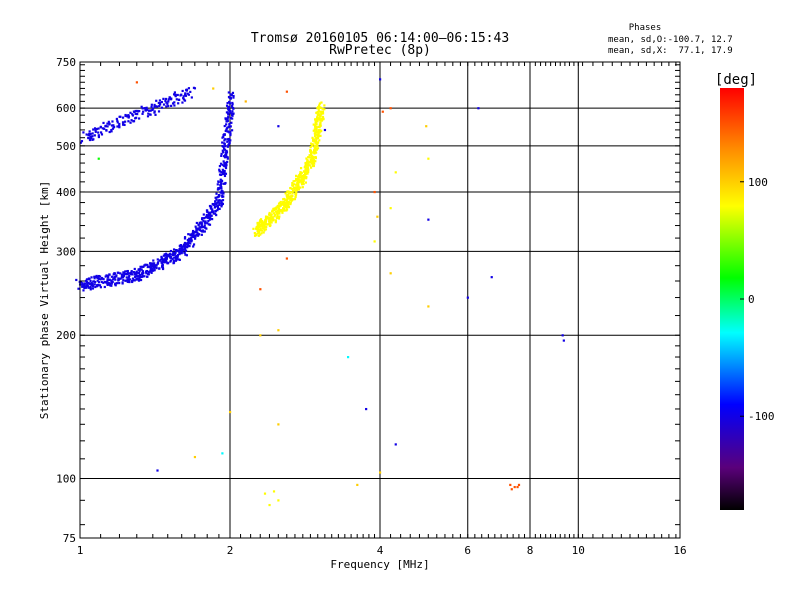 The height and width of the screenshot is (600, 800). What do you see at coordinates (69, 538) in the screenshot?
I see `y-tick-label: 75` at bounding box center [69, 538].